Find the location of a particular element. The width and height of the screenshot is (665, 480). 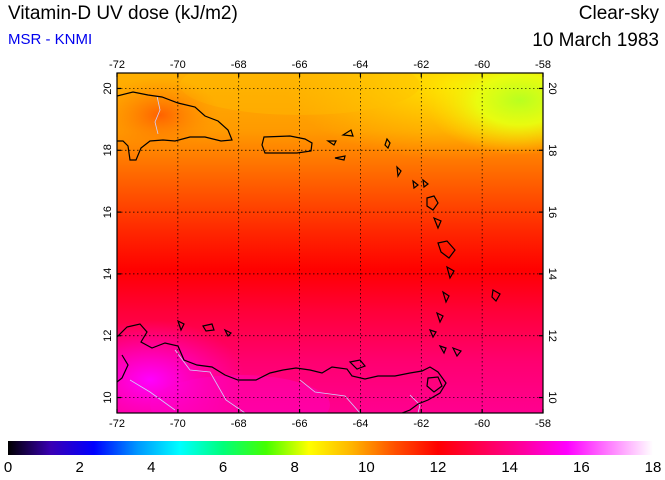

colorbar-label: 10 is located at coordinates (366, 467).